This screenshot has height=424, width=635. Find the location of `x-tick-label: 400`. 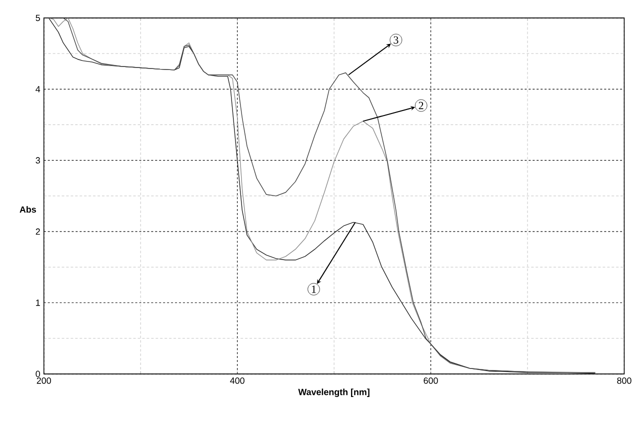

x-tick-label: 400 is located at coordinates (237, 381).